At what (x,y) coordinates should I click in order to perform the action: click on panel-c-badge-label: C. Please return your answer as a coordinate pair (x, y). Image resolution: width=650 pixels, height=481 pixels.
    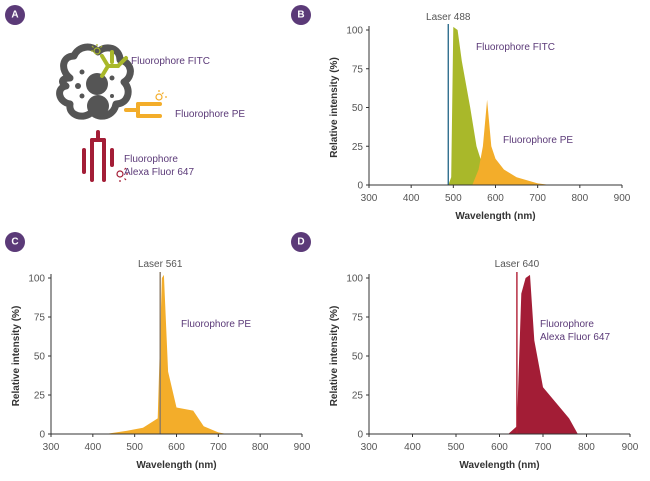
    Looking at the image, I should click on (14, 242).